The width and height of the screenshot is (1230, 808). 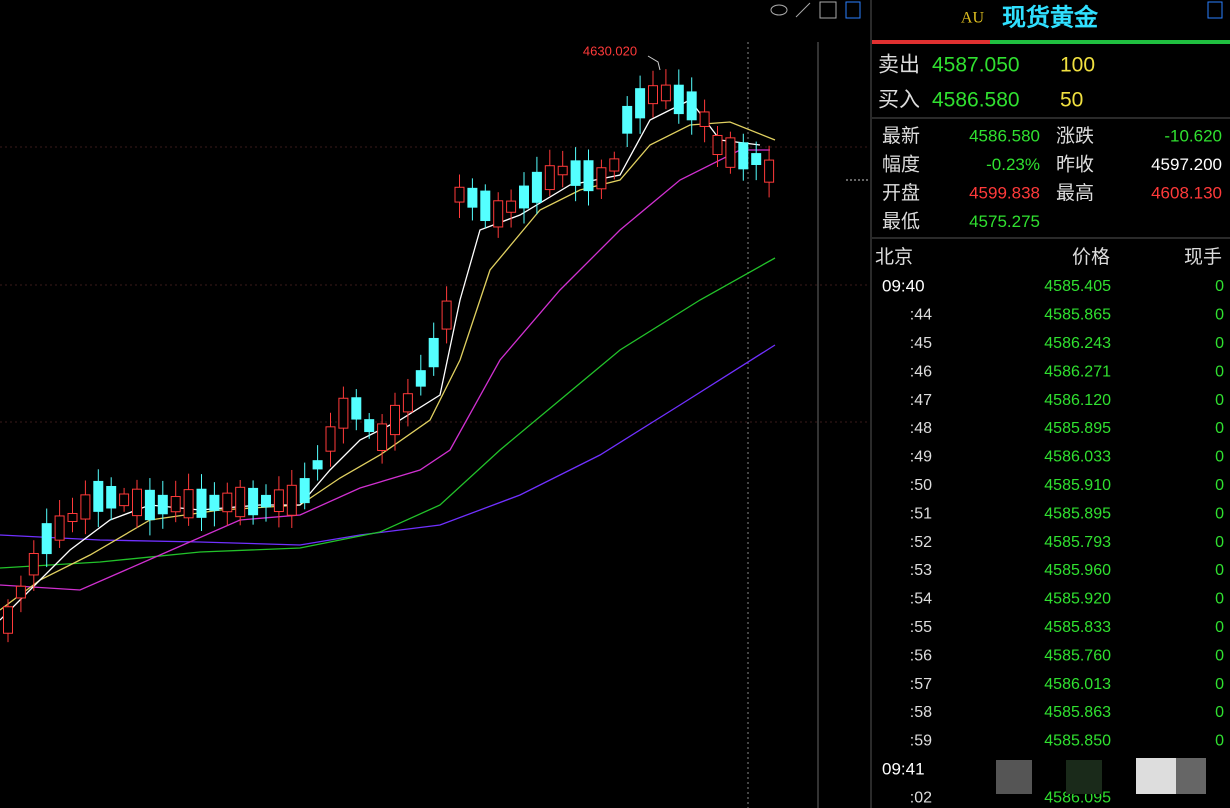 I want to click on tick-time: :59, so click(x=921, y=741).